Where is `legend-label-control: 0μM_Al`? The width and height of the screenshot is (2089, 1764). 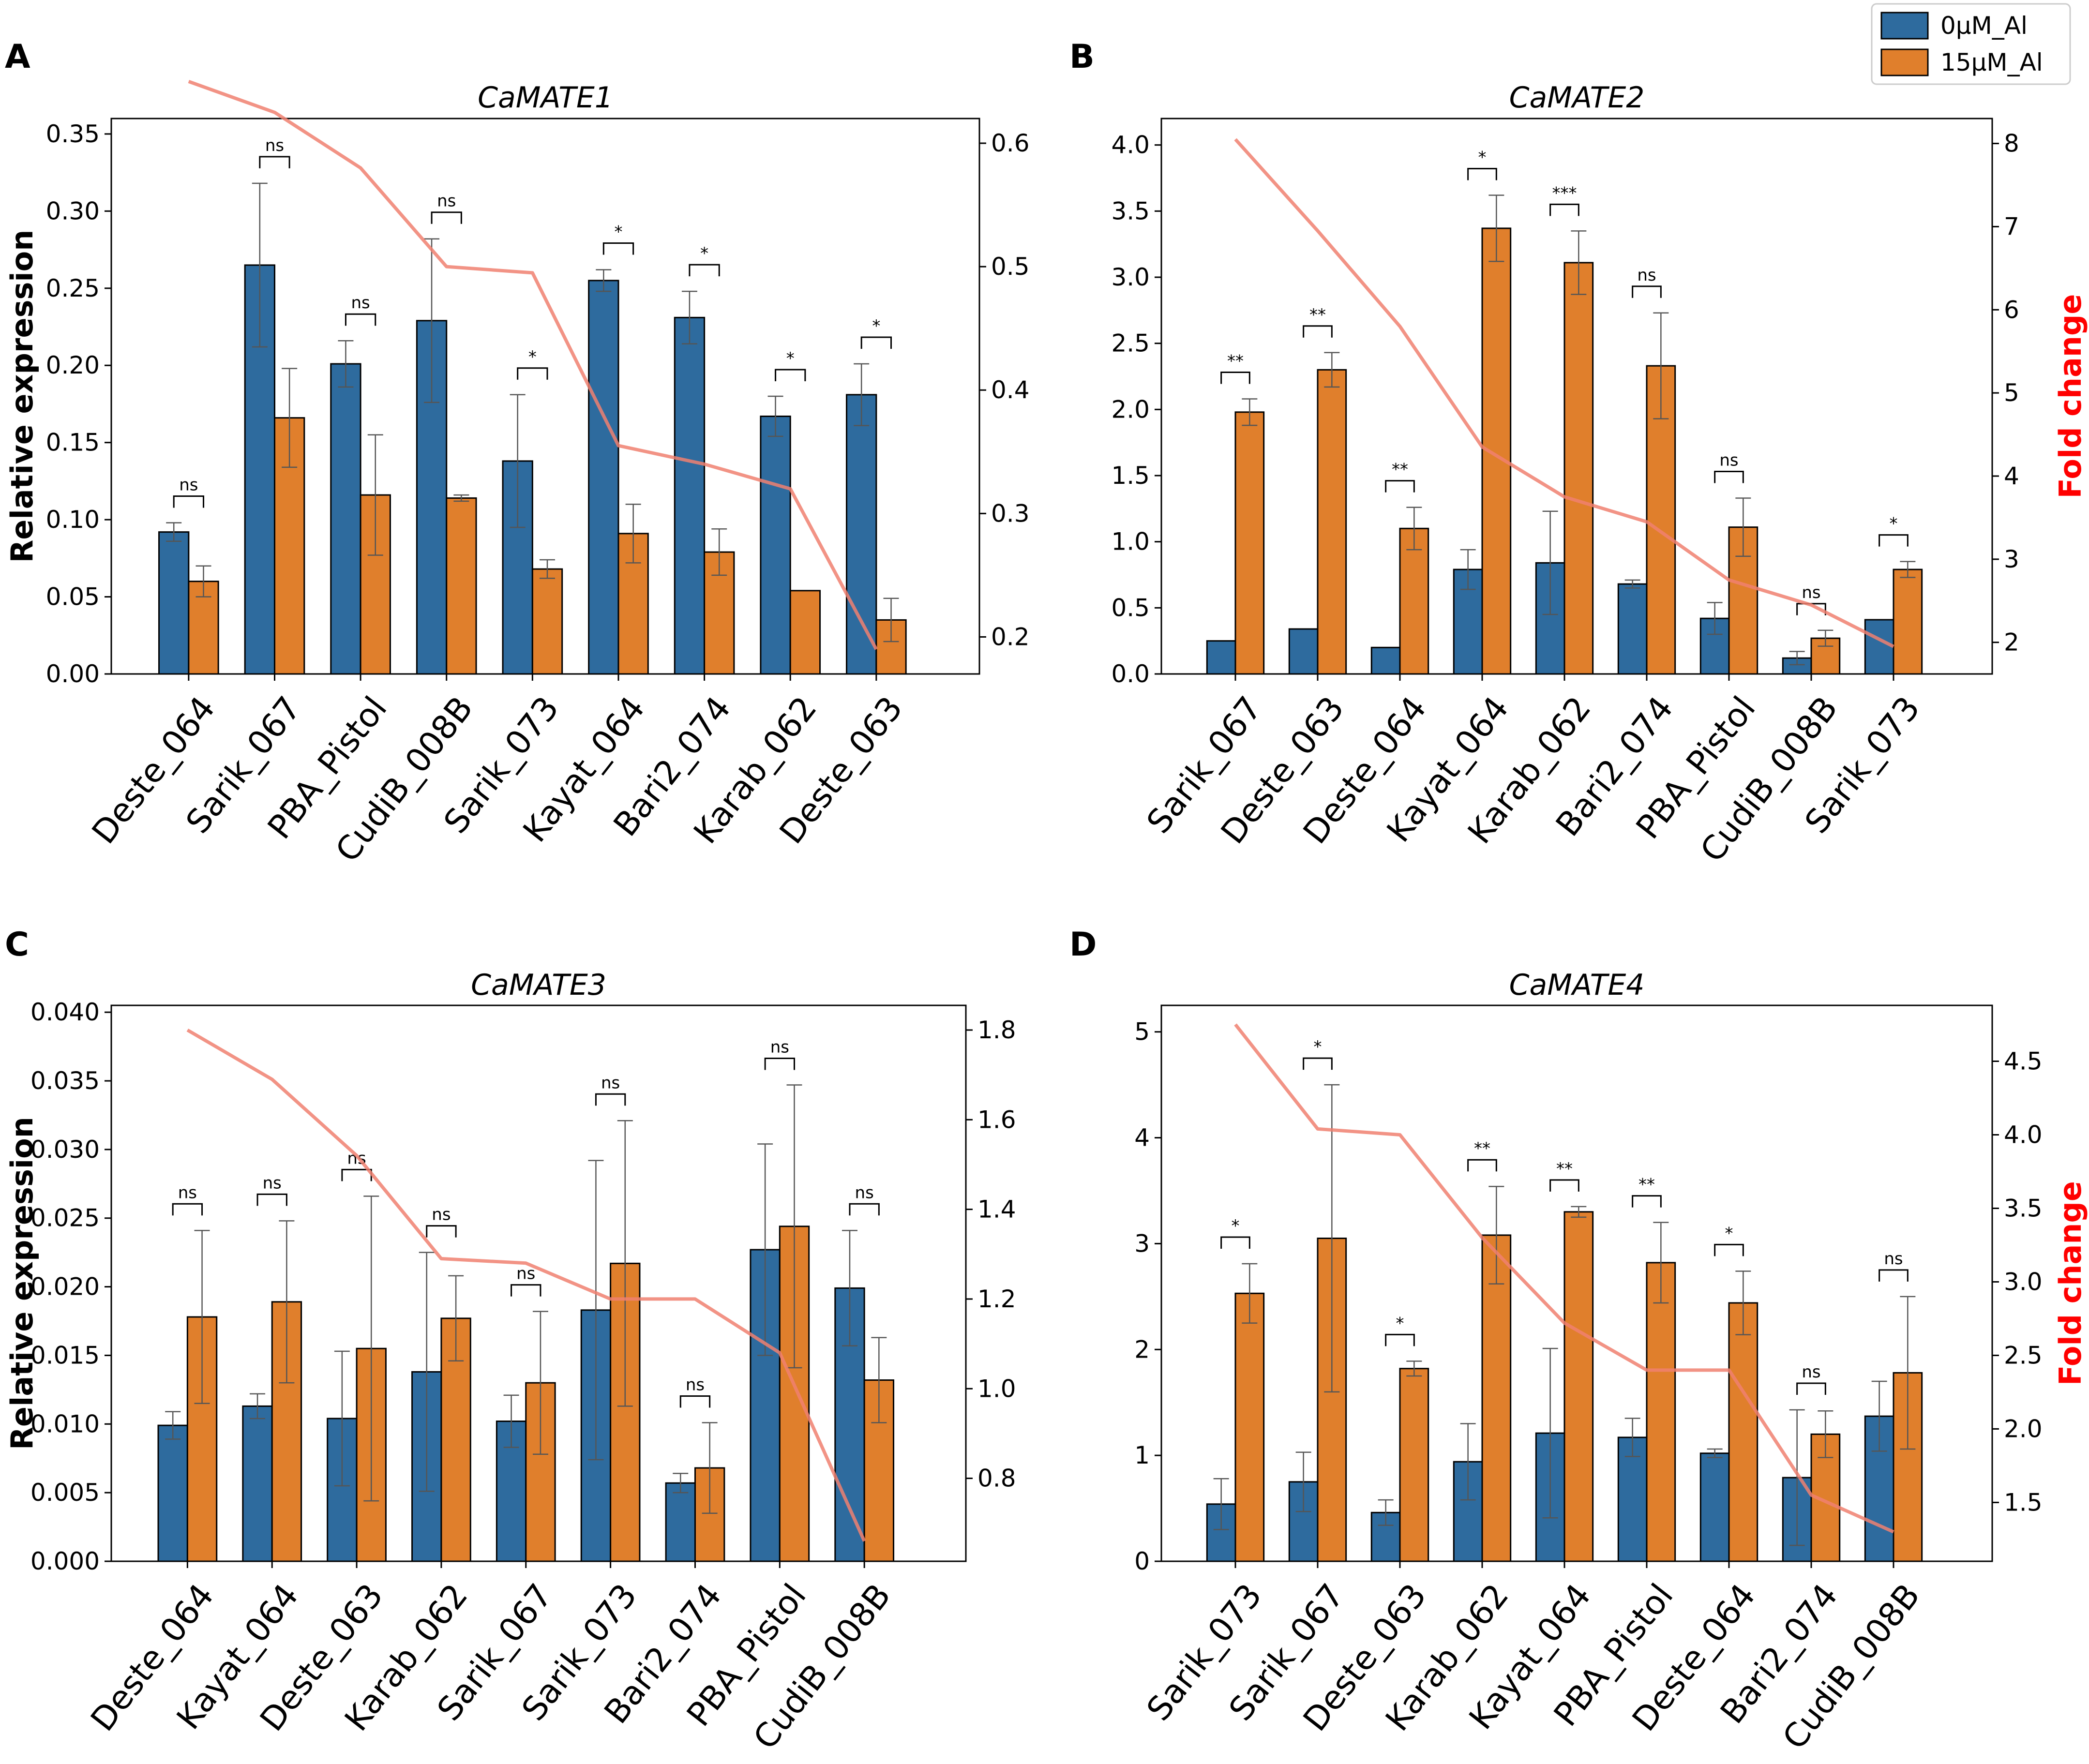
legend-label-control: 0μM_Al is located at coordinates (1984, 26).